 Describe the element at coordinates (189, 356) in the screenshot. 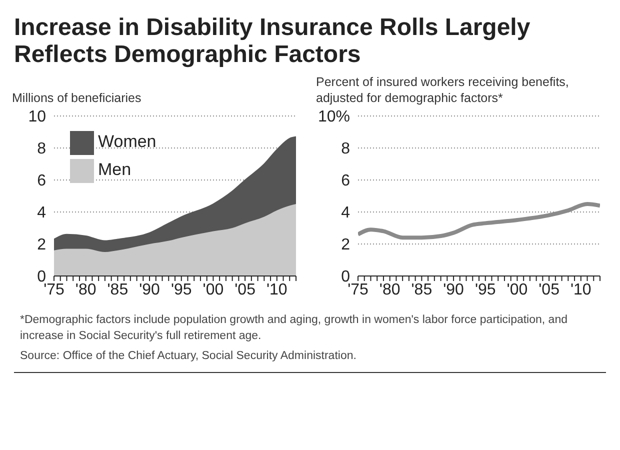

I see `source-note: Source: Office of the Chief Actuary, Social Security Administration.` at that location.